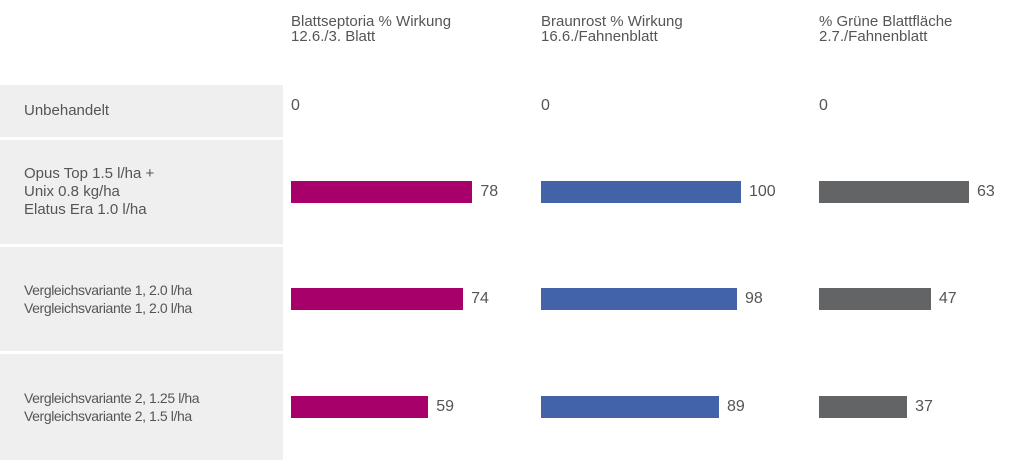 This screenshot has width=1013, height=463. What do you see at coordinates (489, 191) in the screenshot?
I see `value-label: 78` at bounding box center [489, 191].